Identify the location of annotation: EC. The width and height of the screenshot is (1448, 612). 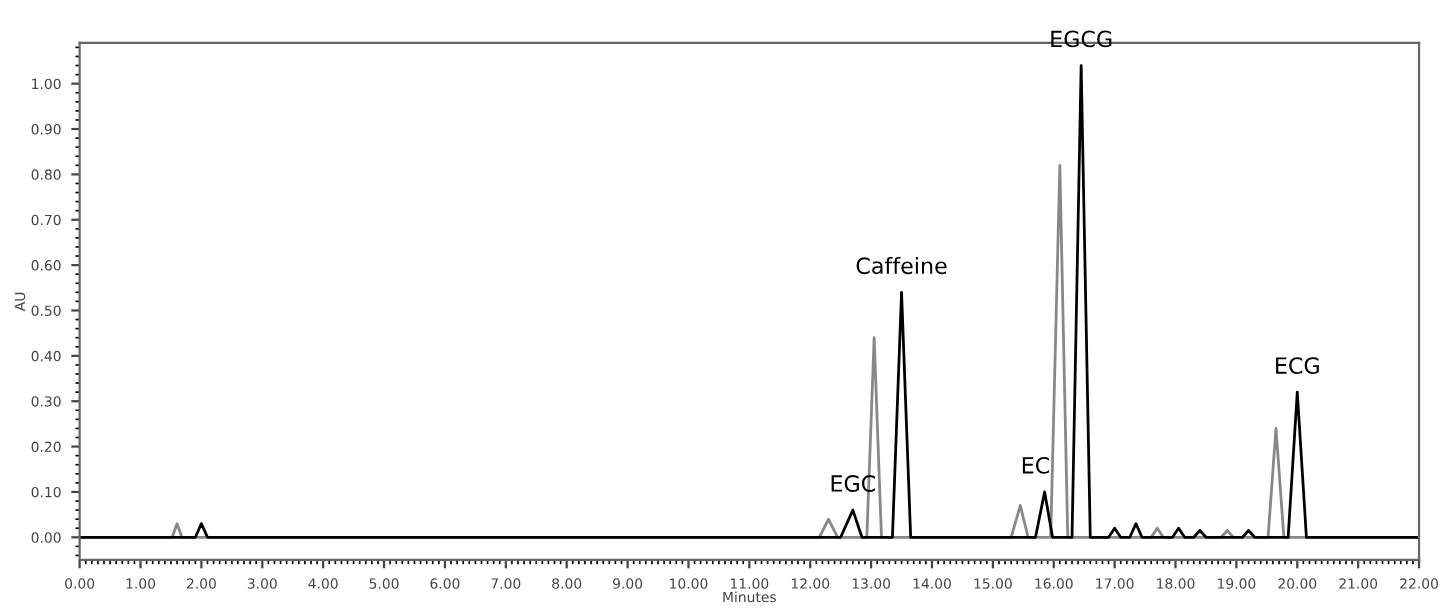
(1036, 465).